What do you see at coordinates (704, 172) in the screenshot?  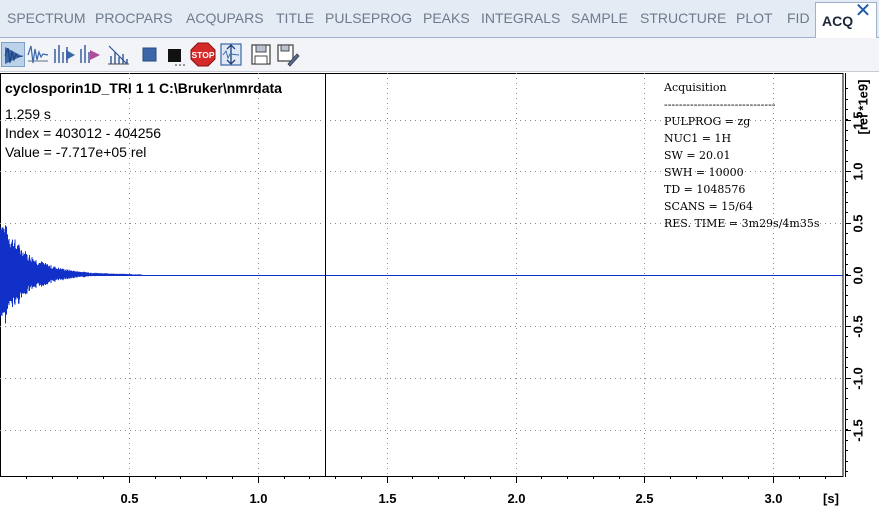 I see `acq-param-swh: SWH = 10000` at bounding box center [704, 172].